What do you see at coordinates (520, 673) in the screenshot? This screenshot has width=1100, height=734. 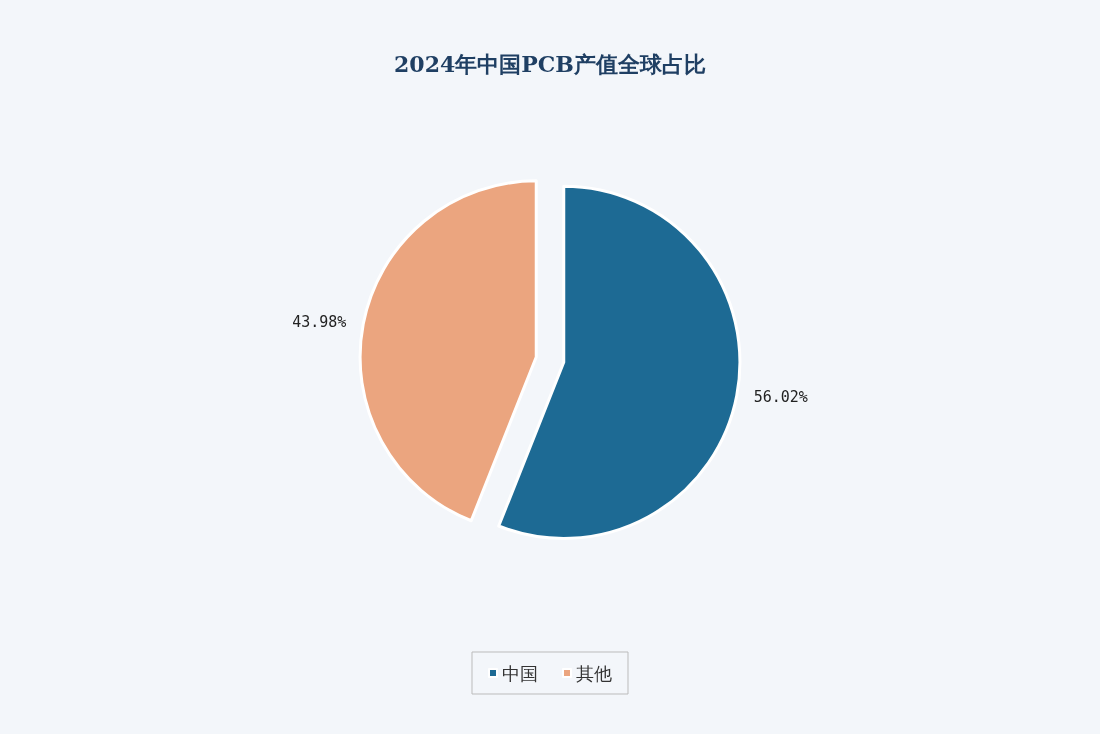 I see `legend-label: 中国` at bounding box center [520, 673].